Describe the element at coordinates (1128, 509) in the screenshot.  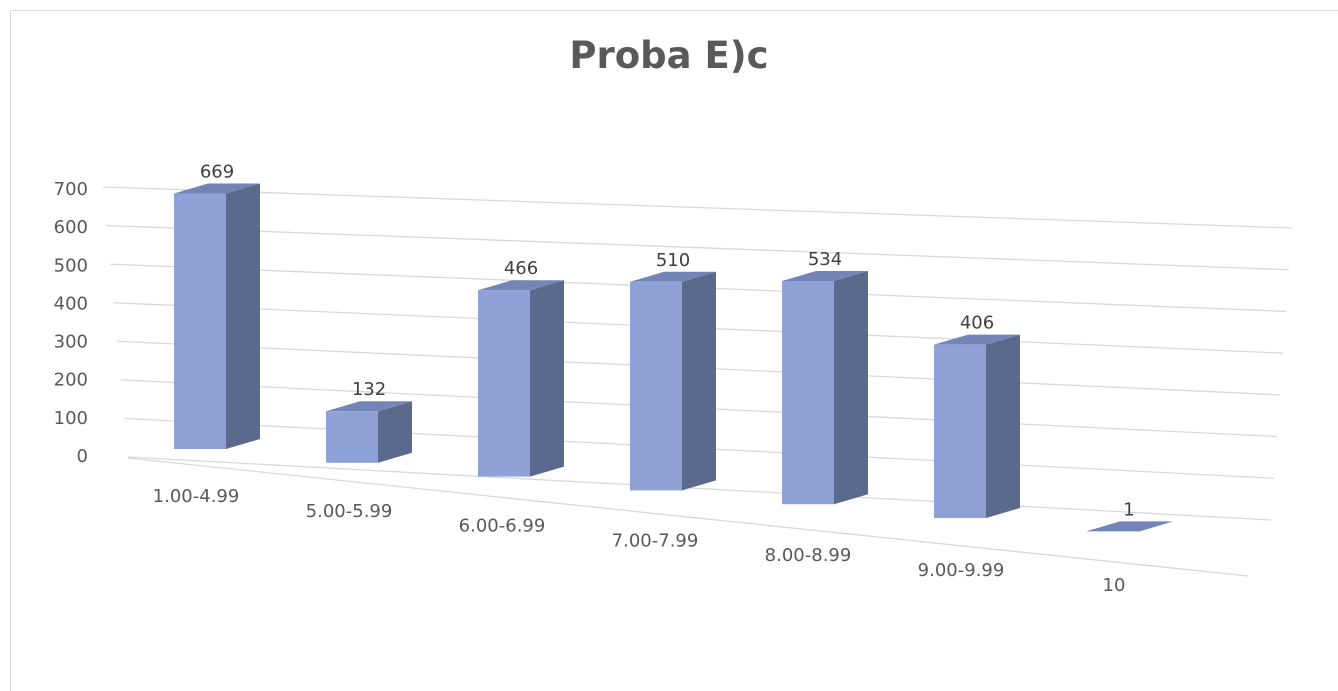
I see `data-label: 1` at that location.